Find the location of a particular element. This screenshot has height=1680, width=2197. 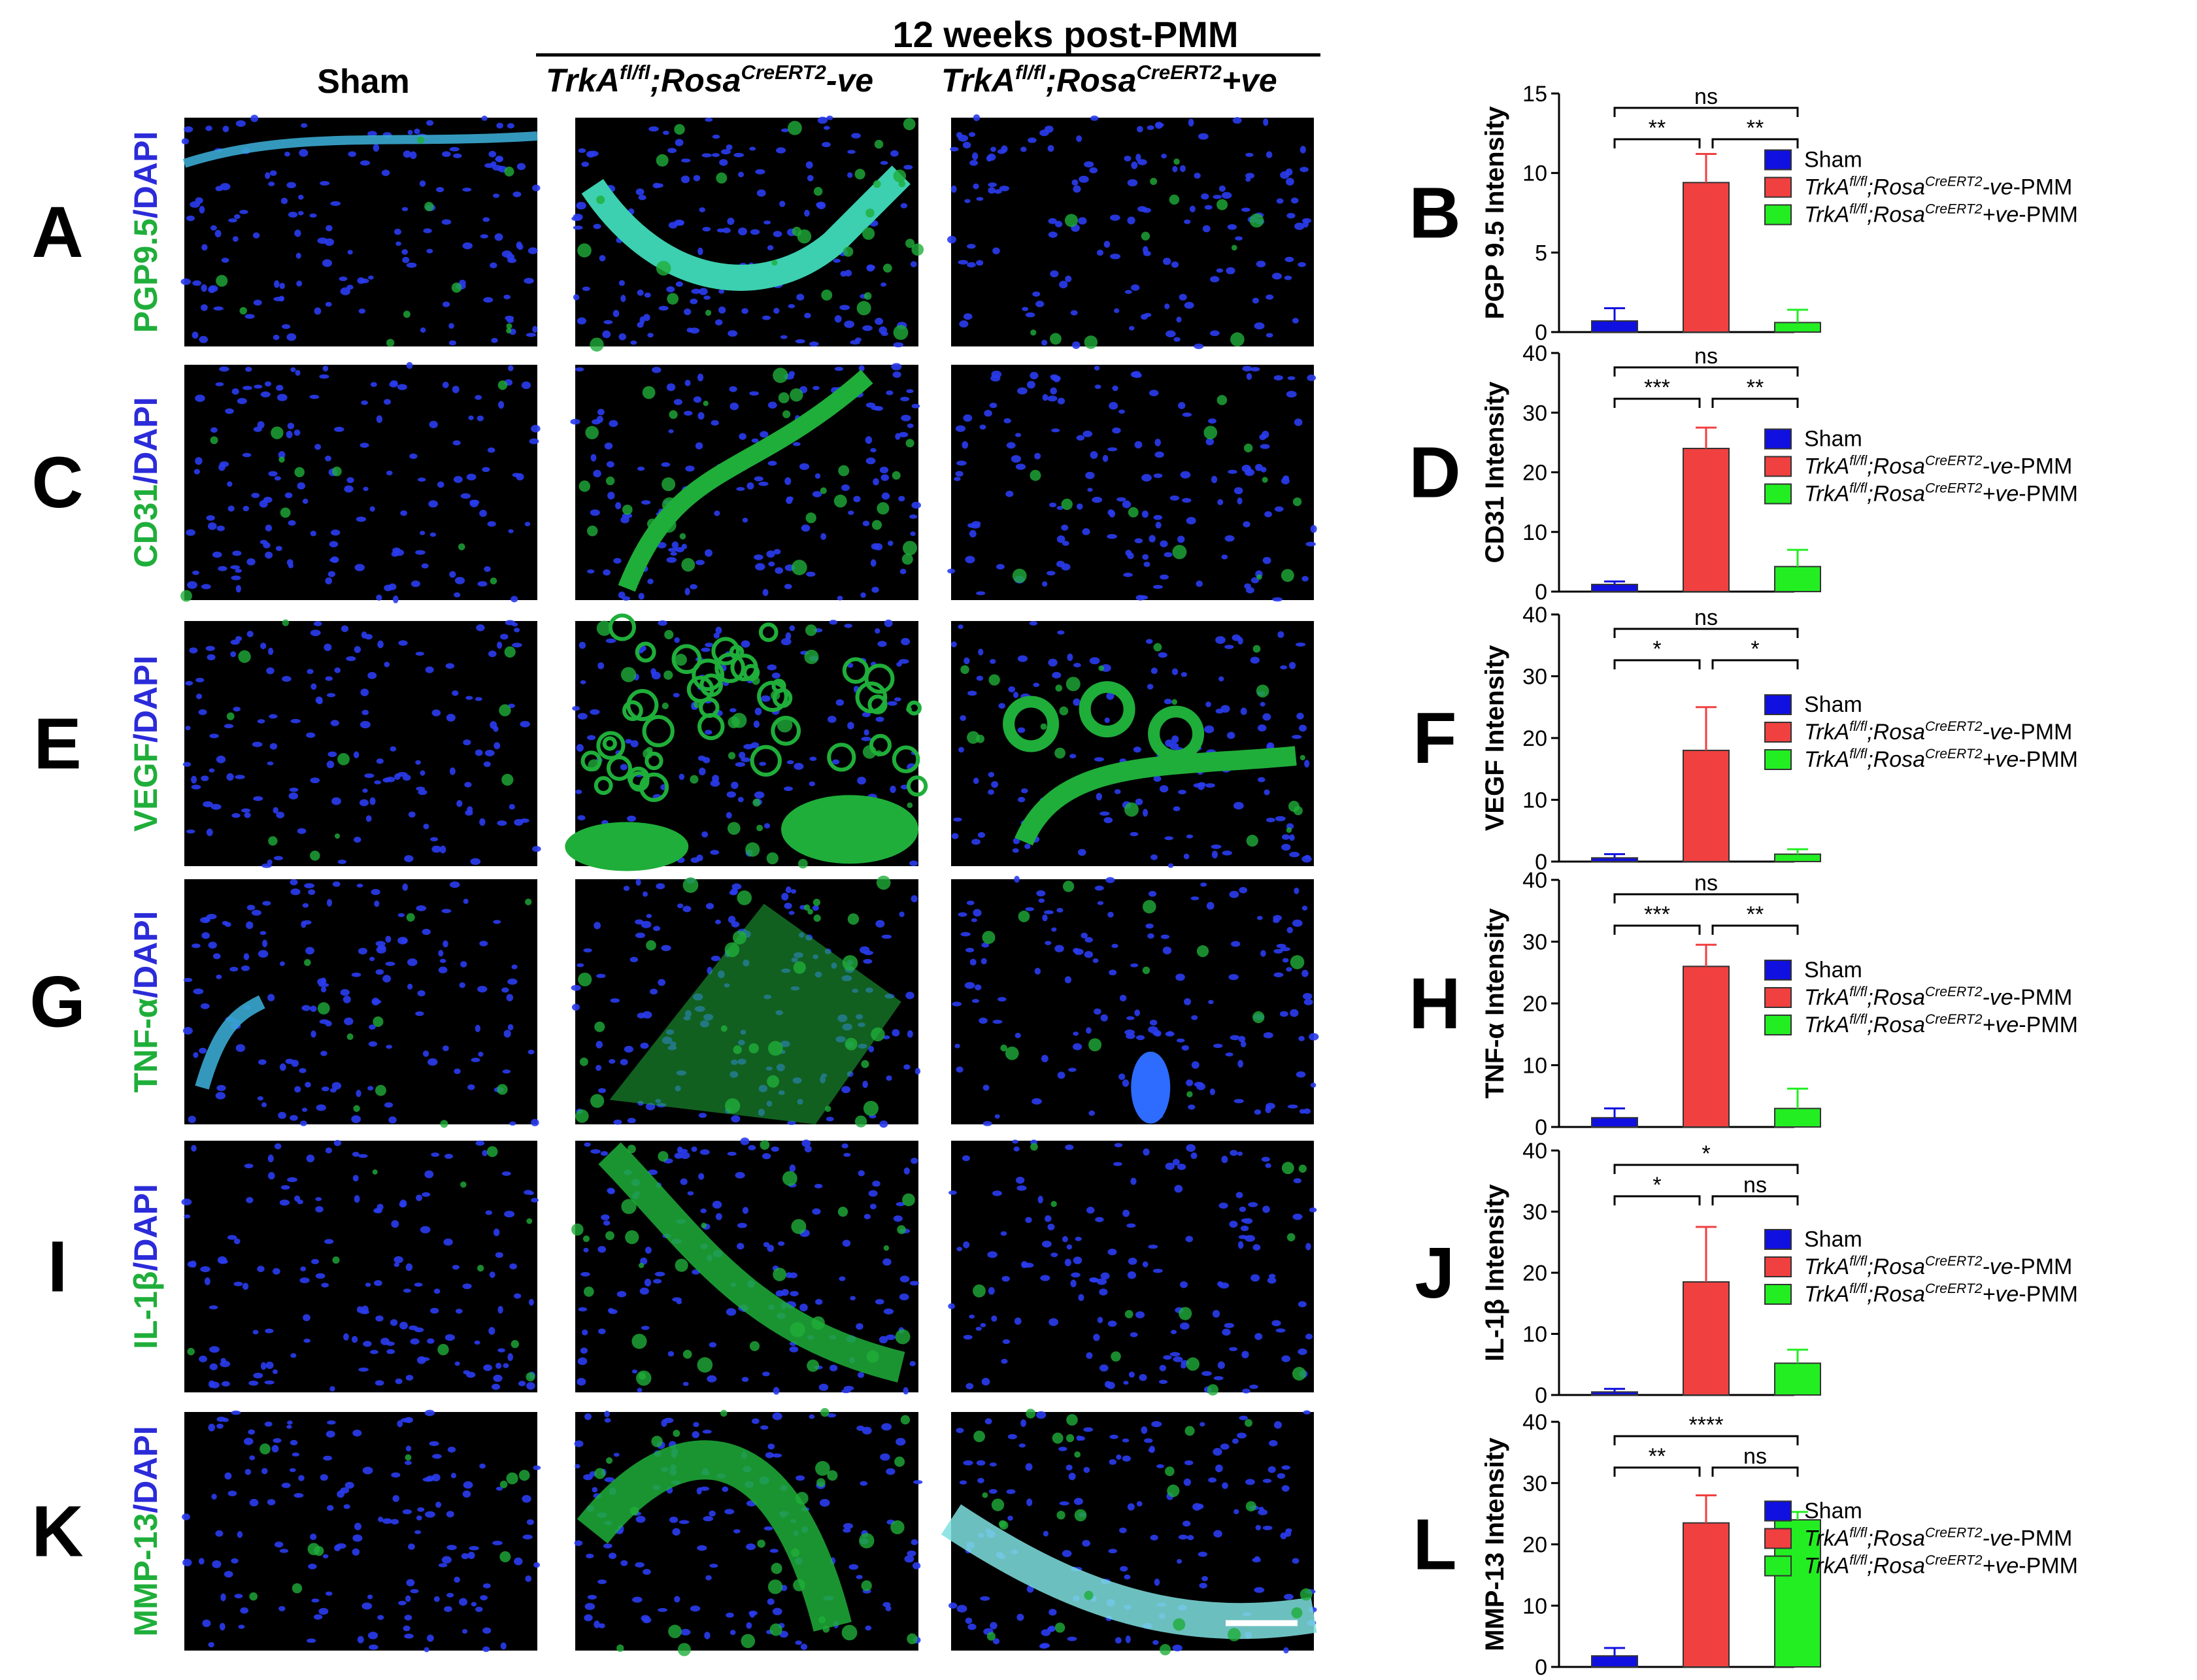

tissue-structure is located at coordinates (751, 1262).